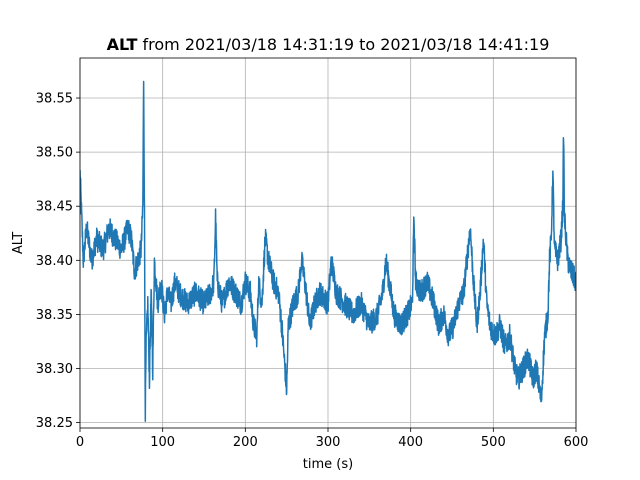  Describe the element at coordinates (493, 442) in the screenshot. I see `x-tick-label: 500` at that location.